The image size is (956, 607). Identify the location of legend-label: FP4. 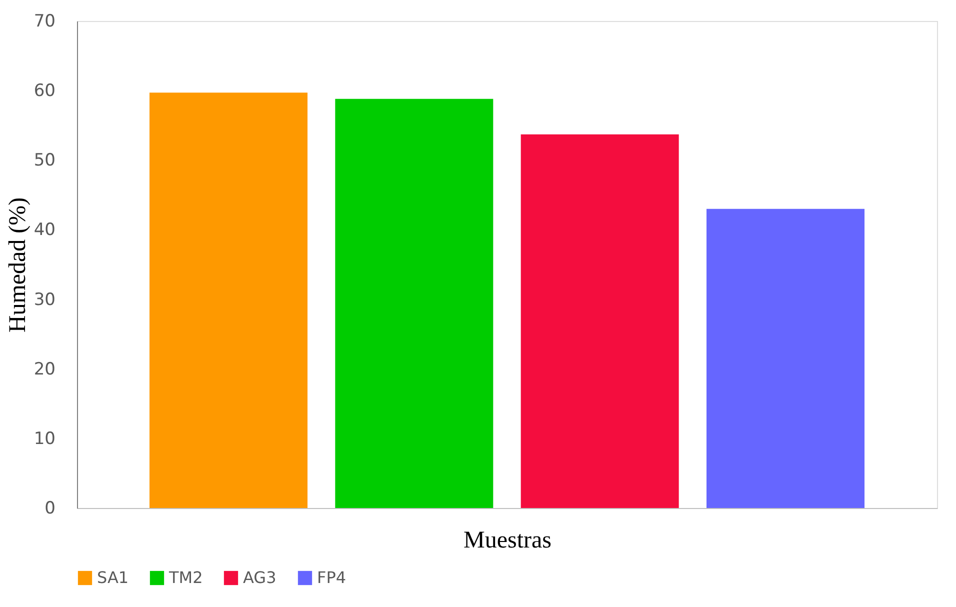
(331, 577).